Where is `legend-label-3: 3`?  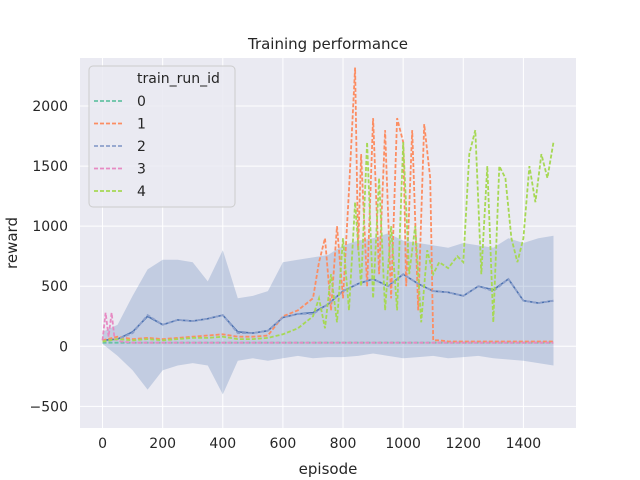
legend-label-3: 3 is located at coordinates (141, 170).